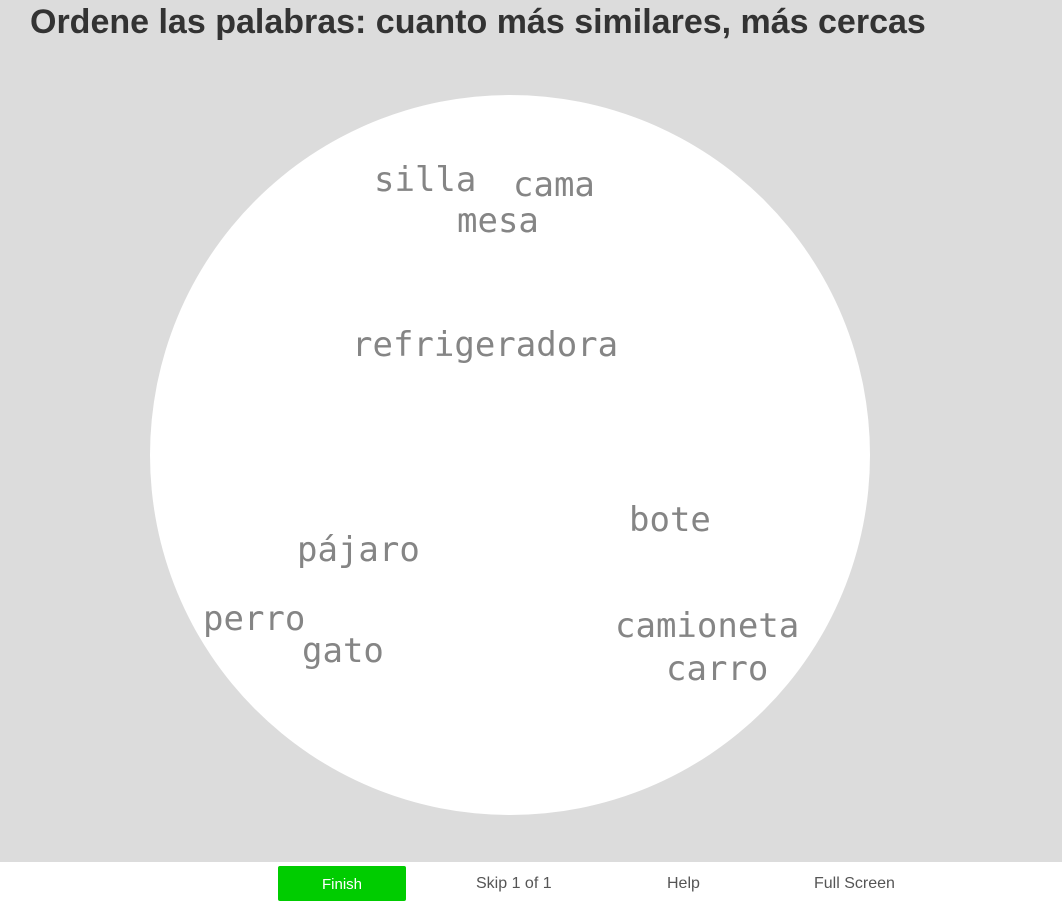  What do you see at coordinates (358, 550) in the screenshot?
I see `word-pajaro: pájaro` at bounding box center [358, 550].